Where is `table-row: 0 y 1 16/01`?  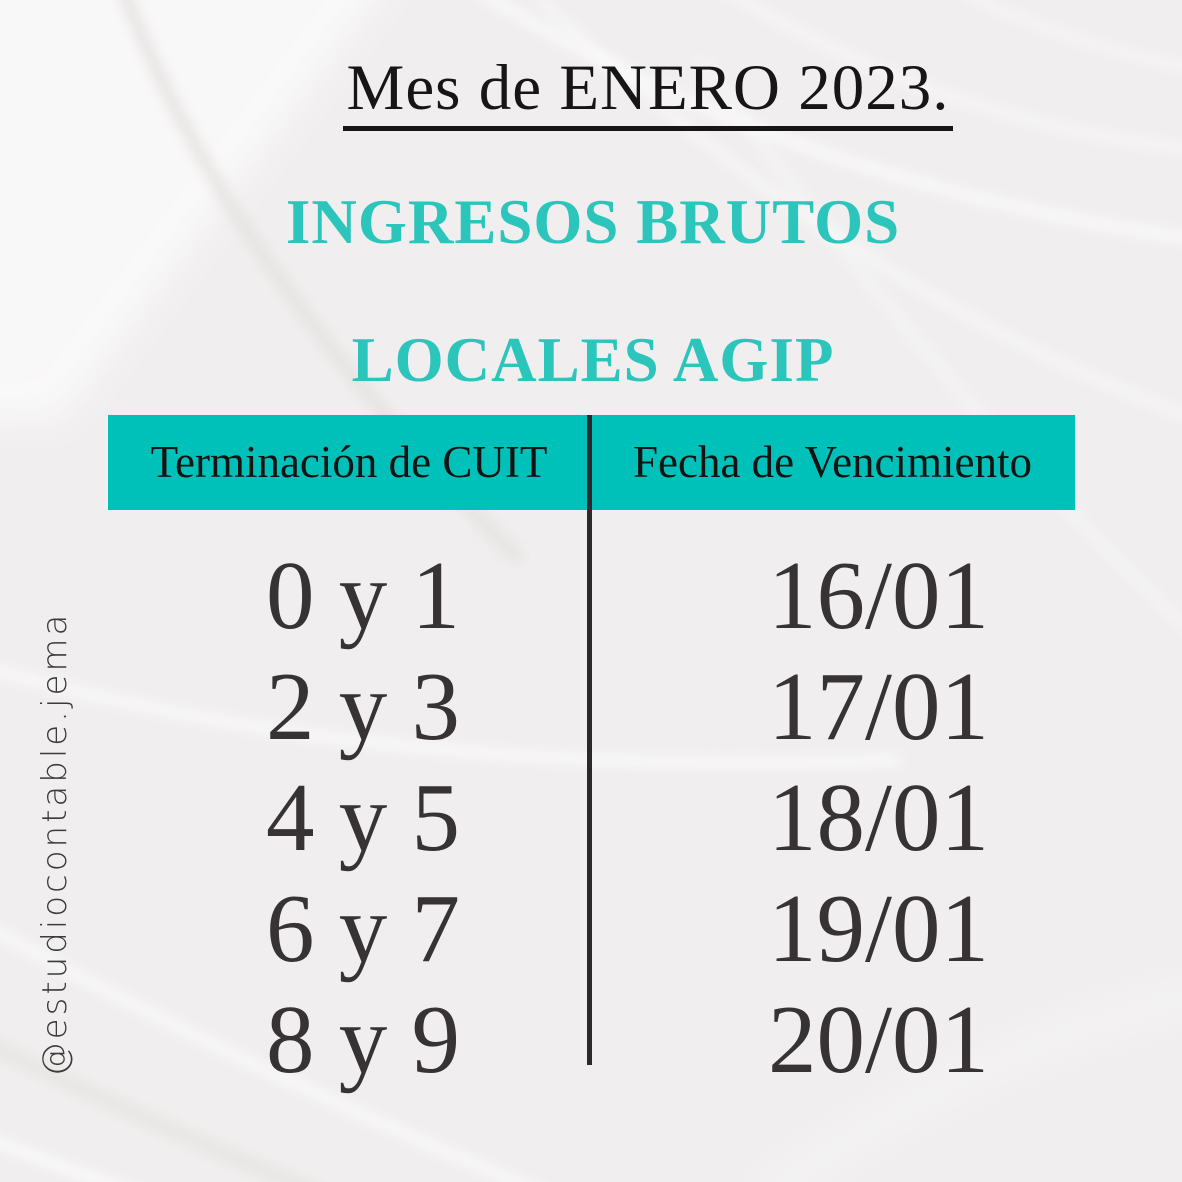 table-row: 0 y 1 16/01 is located at coordinates (591, 595).